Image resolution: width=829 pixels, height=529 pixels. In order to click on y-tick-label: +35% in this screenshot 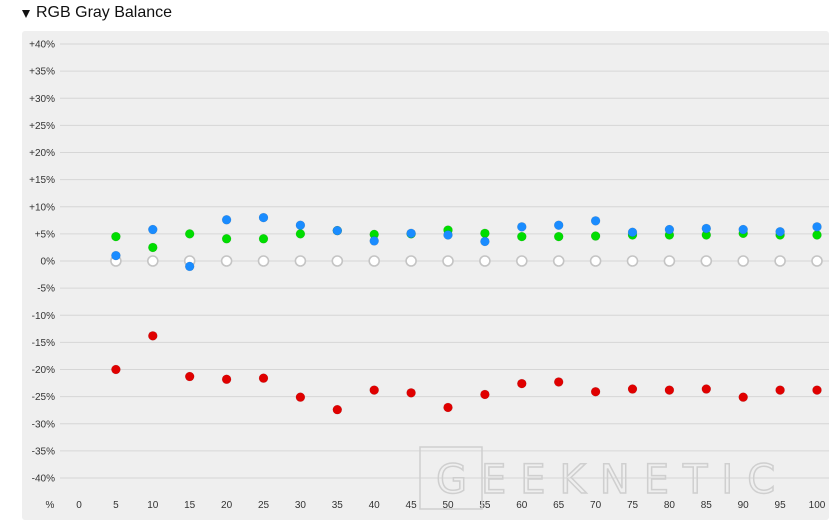, I will do `click(42, 72)`.